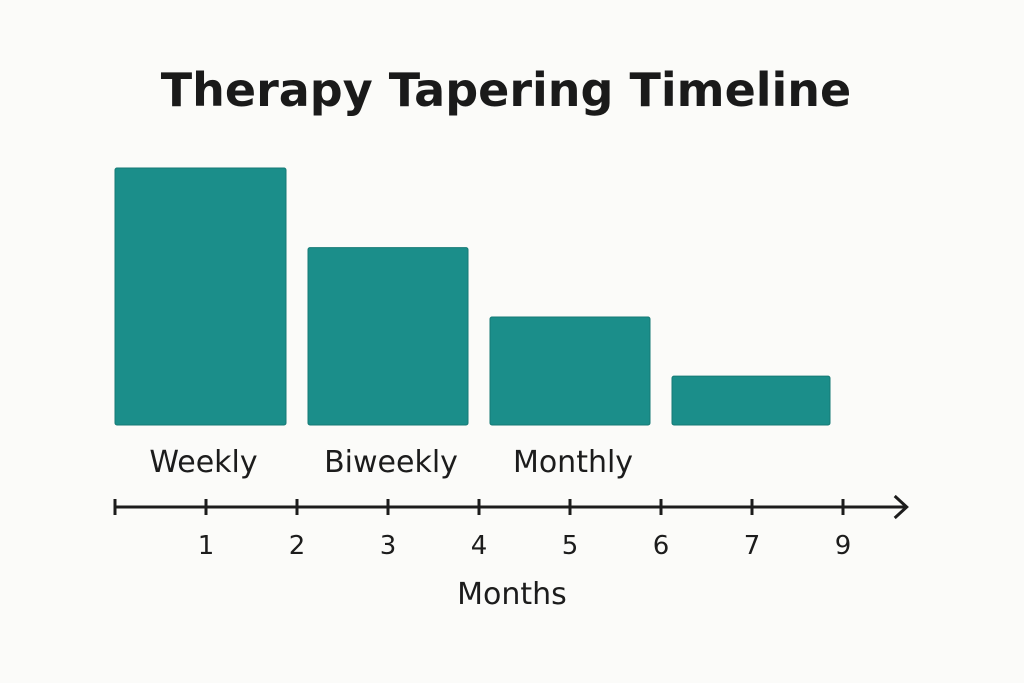 This screenshot has width=1024, height=683. What do you see at coordinates (570, 546) in the screenshot?
I see `tick-label-5: 5` at bounding box center [570, 546].